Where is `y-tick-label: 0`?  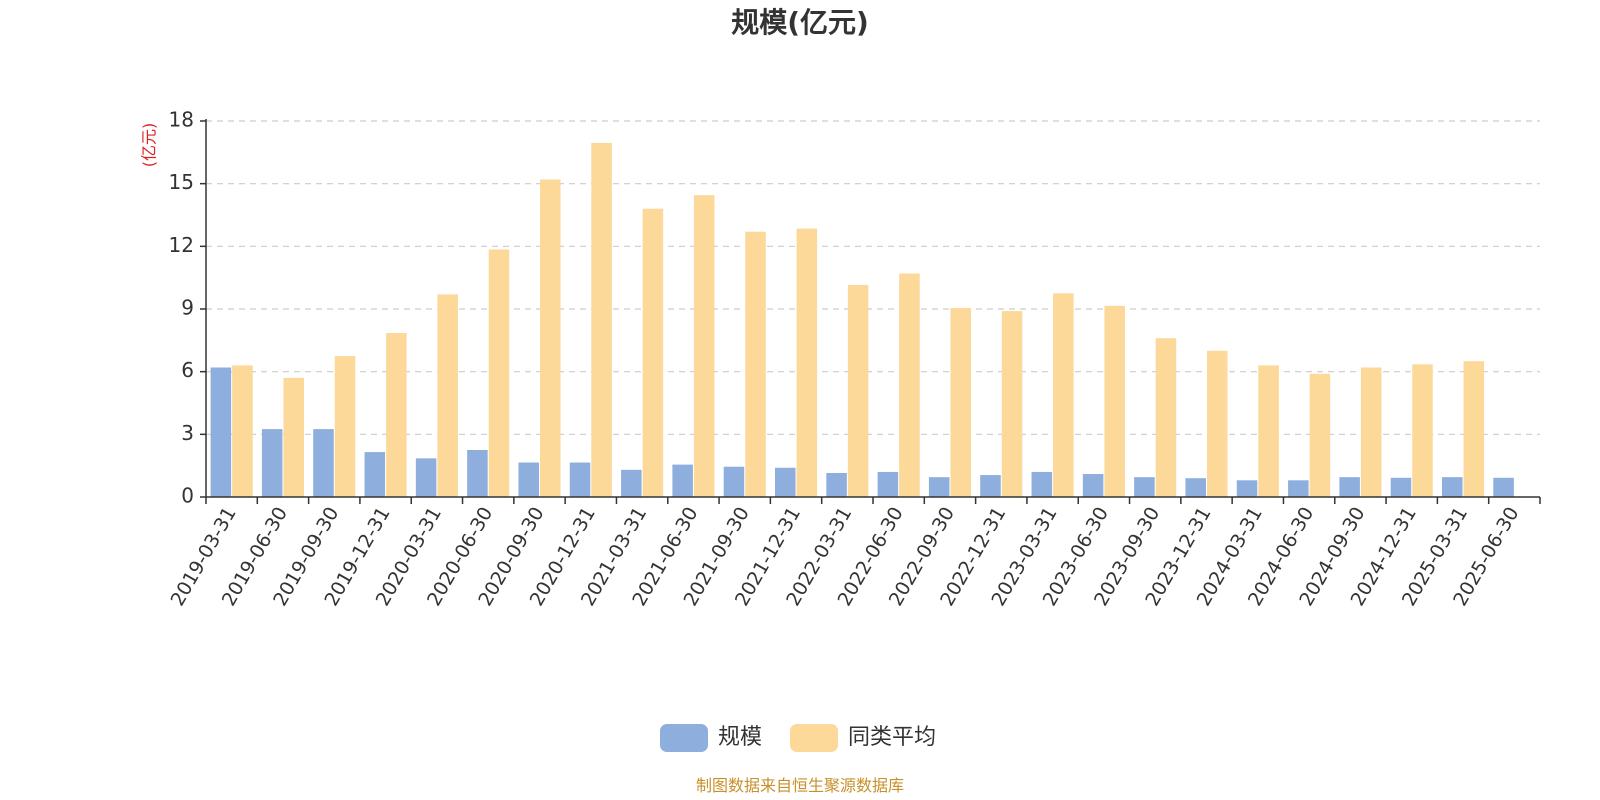
y-tick-label: 0 is located at coordinates (187, 496).